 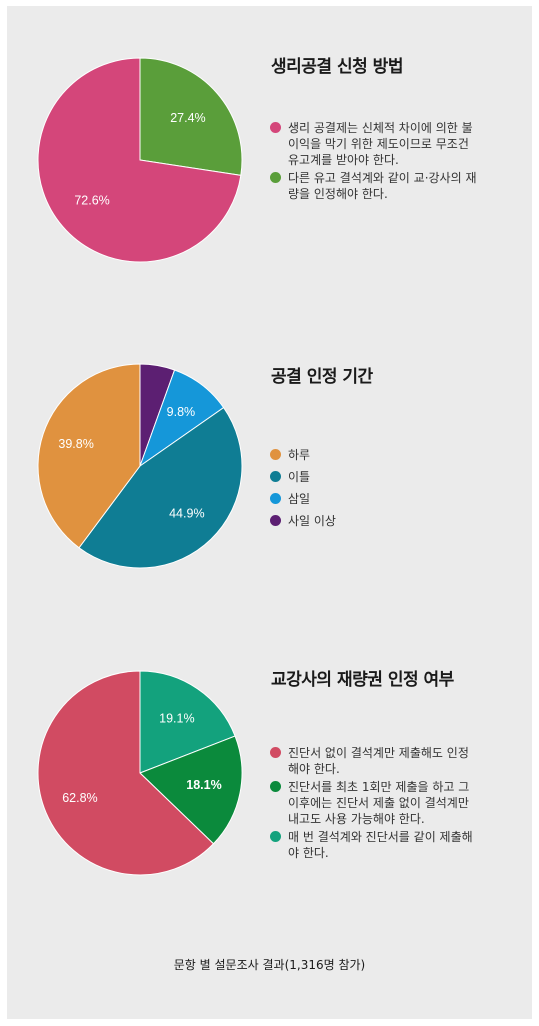 I want to click on legend-item: 삼일, so click(x=395, y=499).